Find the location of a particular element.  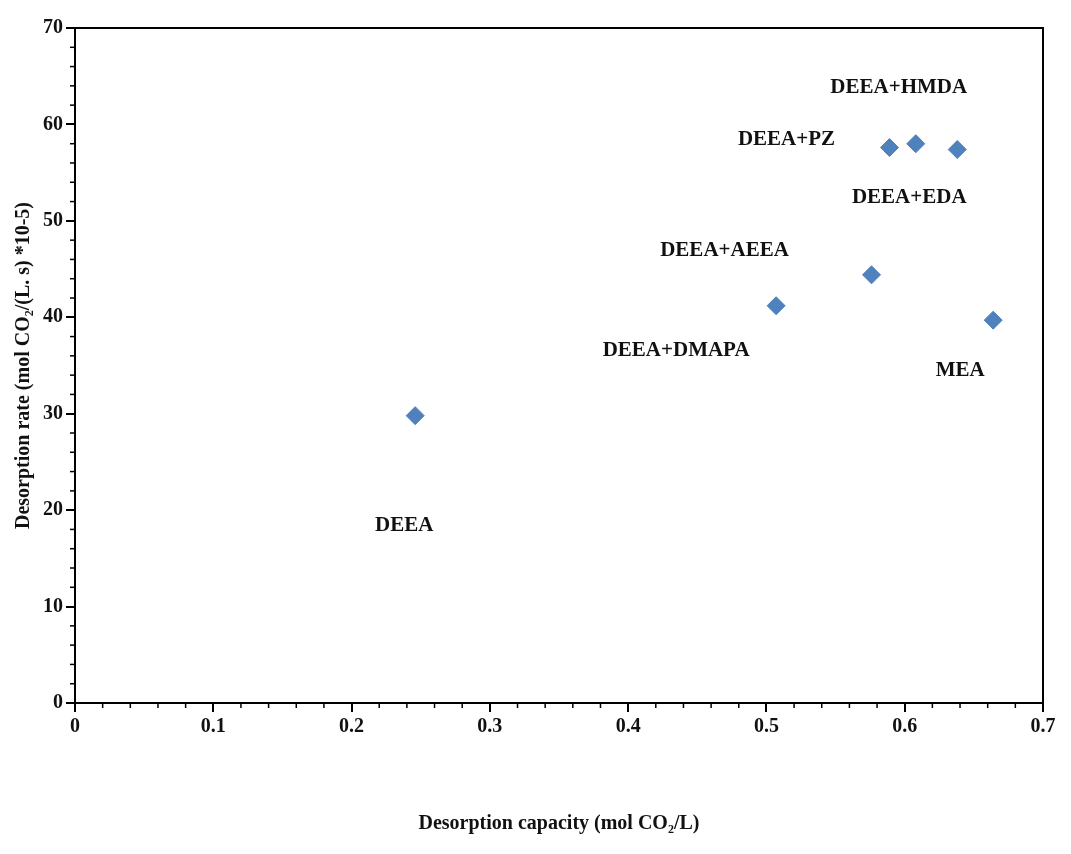

x-tick-label: 0.5 is located at coordinates (766, 725).